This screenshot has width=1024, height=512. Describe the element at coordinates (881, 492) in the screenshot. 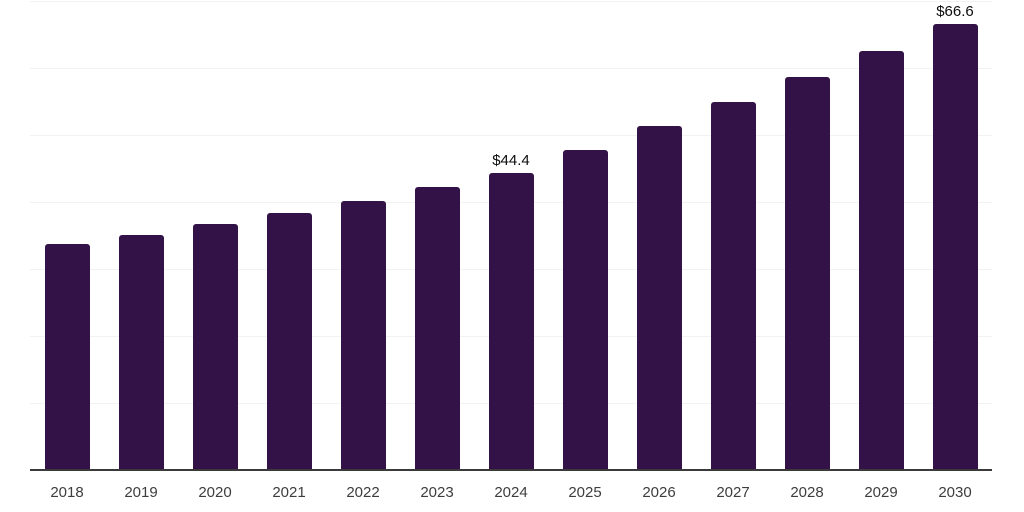

I see `x-tick-2029: 2029` at that location.